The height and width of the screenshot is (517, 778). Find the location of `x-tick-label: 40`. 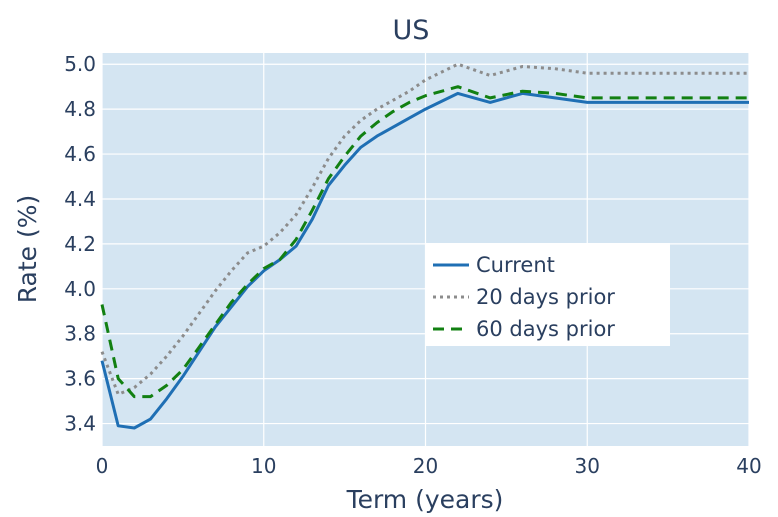

x-tick-label: 40 is located at coordinates (748, 466).